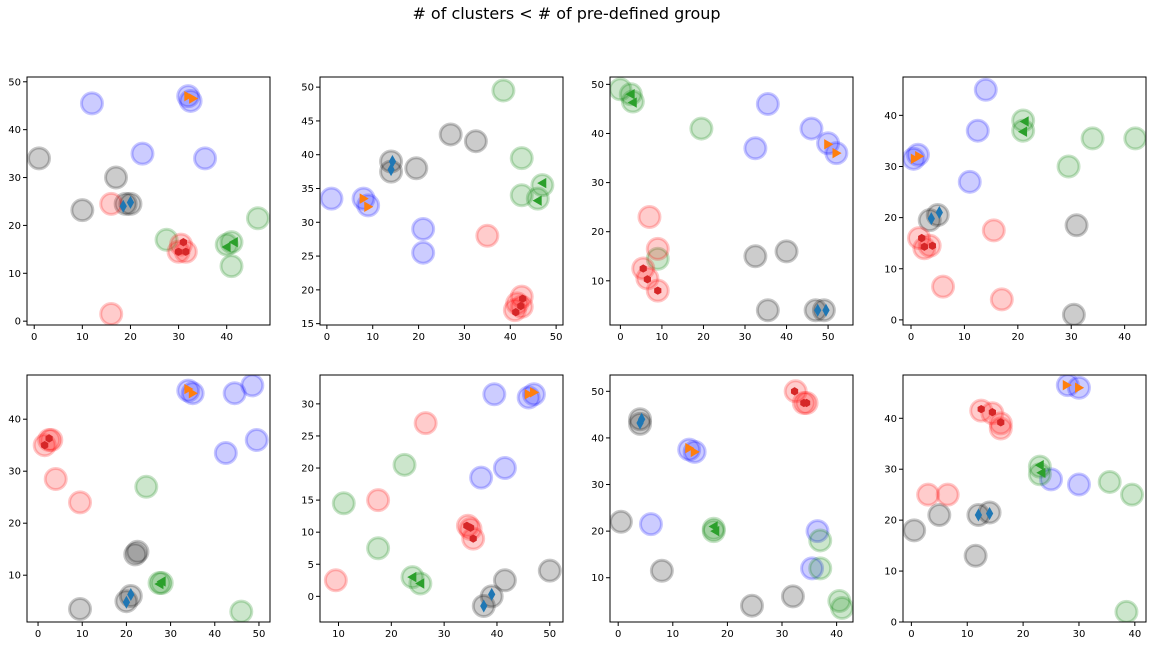 This screenshot has width=1153, height=646. What do you see at coordinates (432, 209) in the screenshot?
I see `subplot-2: 0 10 20 30 40 50 15 20 25 30 35 40 45 50` at bounding box center [432, 209].